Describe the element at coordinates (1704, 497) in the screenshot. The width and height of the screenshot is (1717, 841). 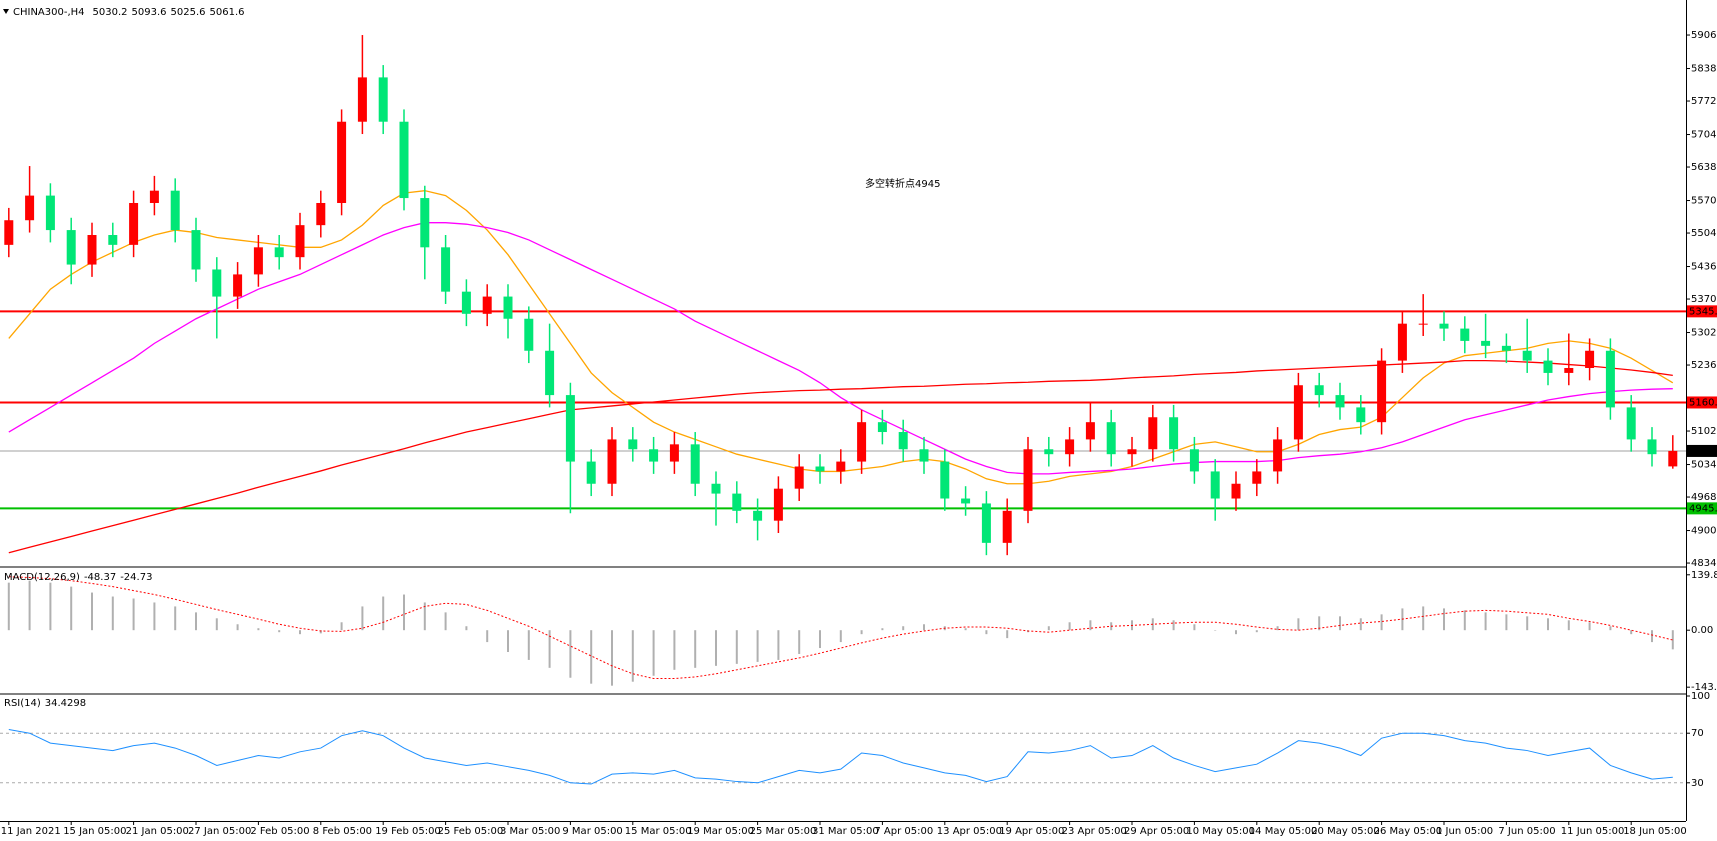
I see `y-tick-label: 4968.0` at that location.